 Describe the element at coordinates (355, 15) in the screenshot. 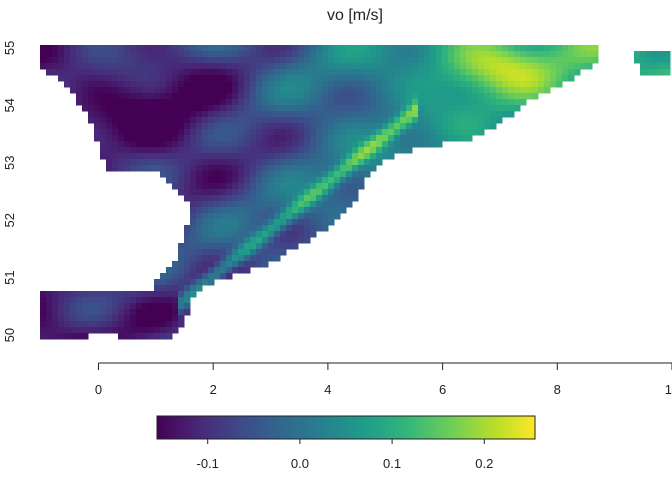

I see `chart-title: vo [m/s]` at that location.